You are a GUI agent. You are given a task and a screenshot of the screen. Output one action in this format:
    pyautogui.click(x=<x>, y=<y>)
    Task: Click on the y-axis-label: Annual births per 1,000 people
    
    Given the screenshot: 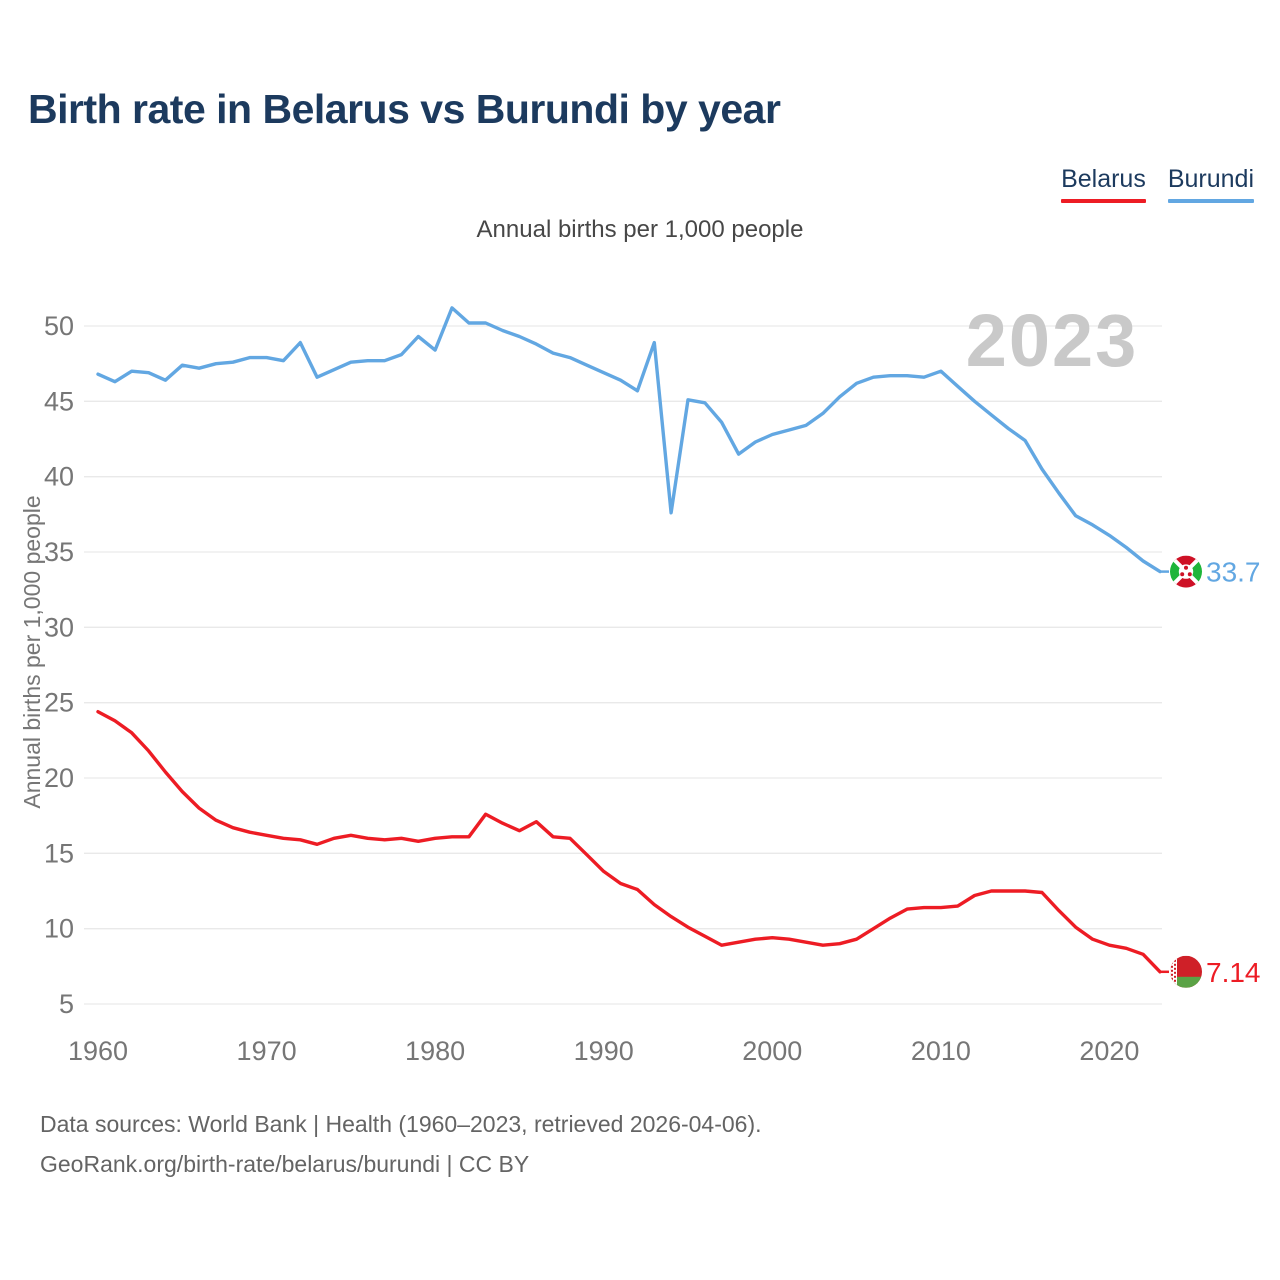 What is the action you would take?
    pyautogui.click(x=32, y=651)
    